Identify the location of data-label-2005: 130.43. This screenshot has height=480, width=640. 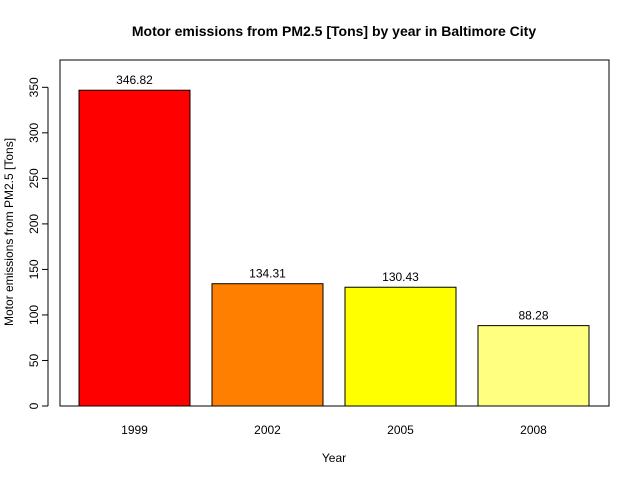
(400, 277).